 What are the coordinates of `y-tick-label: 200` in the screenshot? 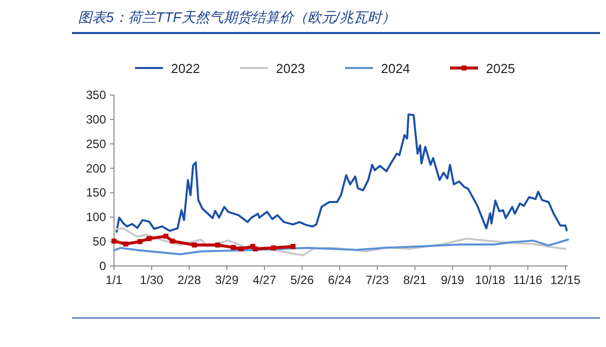 It's located at (96, 168).